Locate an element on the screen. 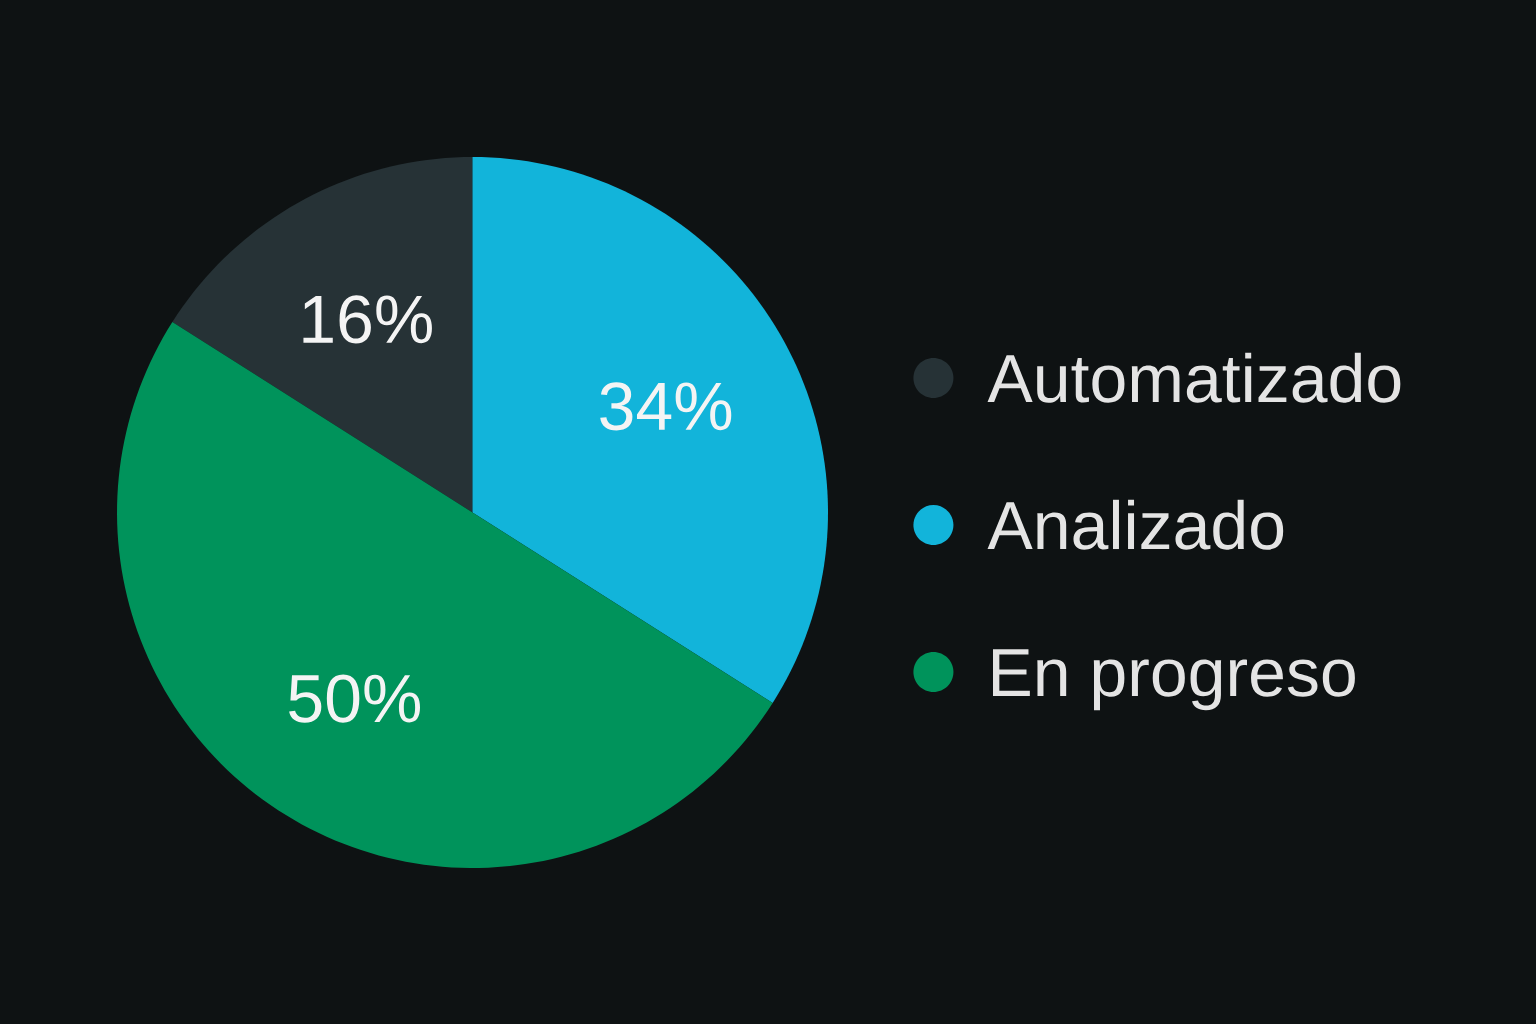 This screenshot has width=1536, height=1024. legend-label: En progreso is located at coordinates (1174, 680).